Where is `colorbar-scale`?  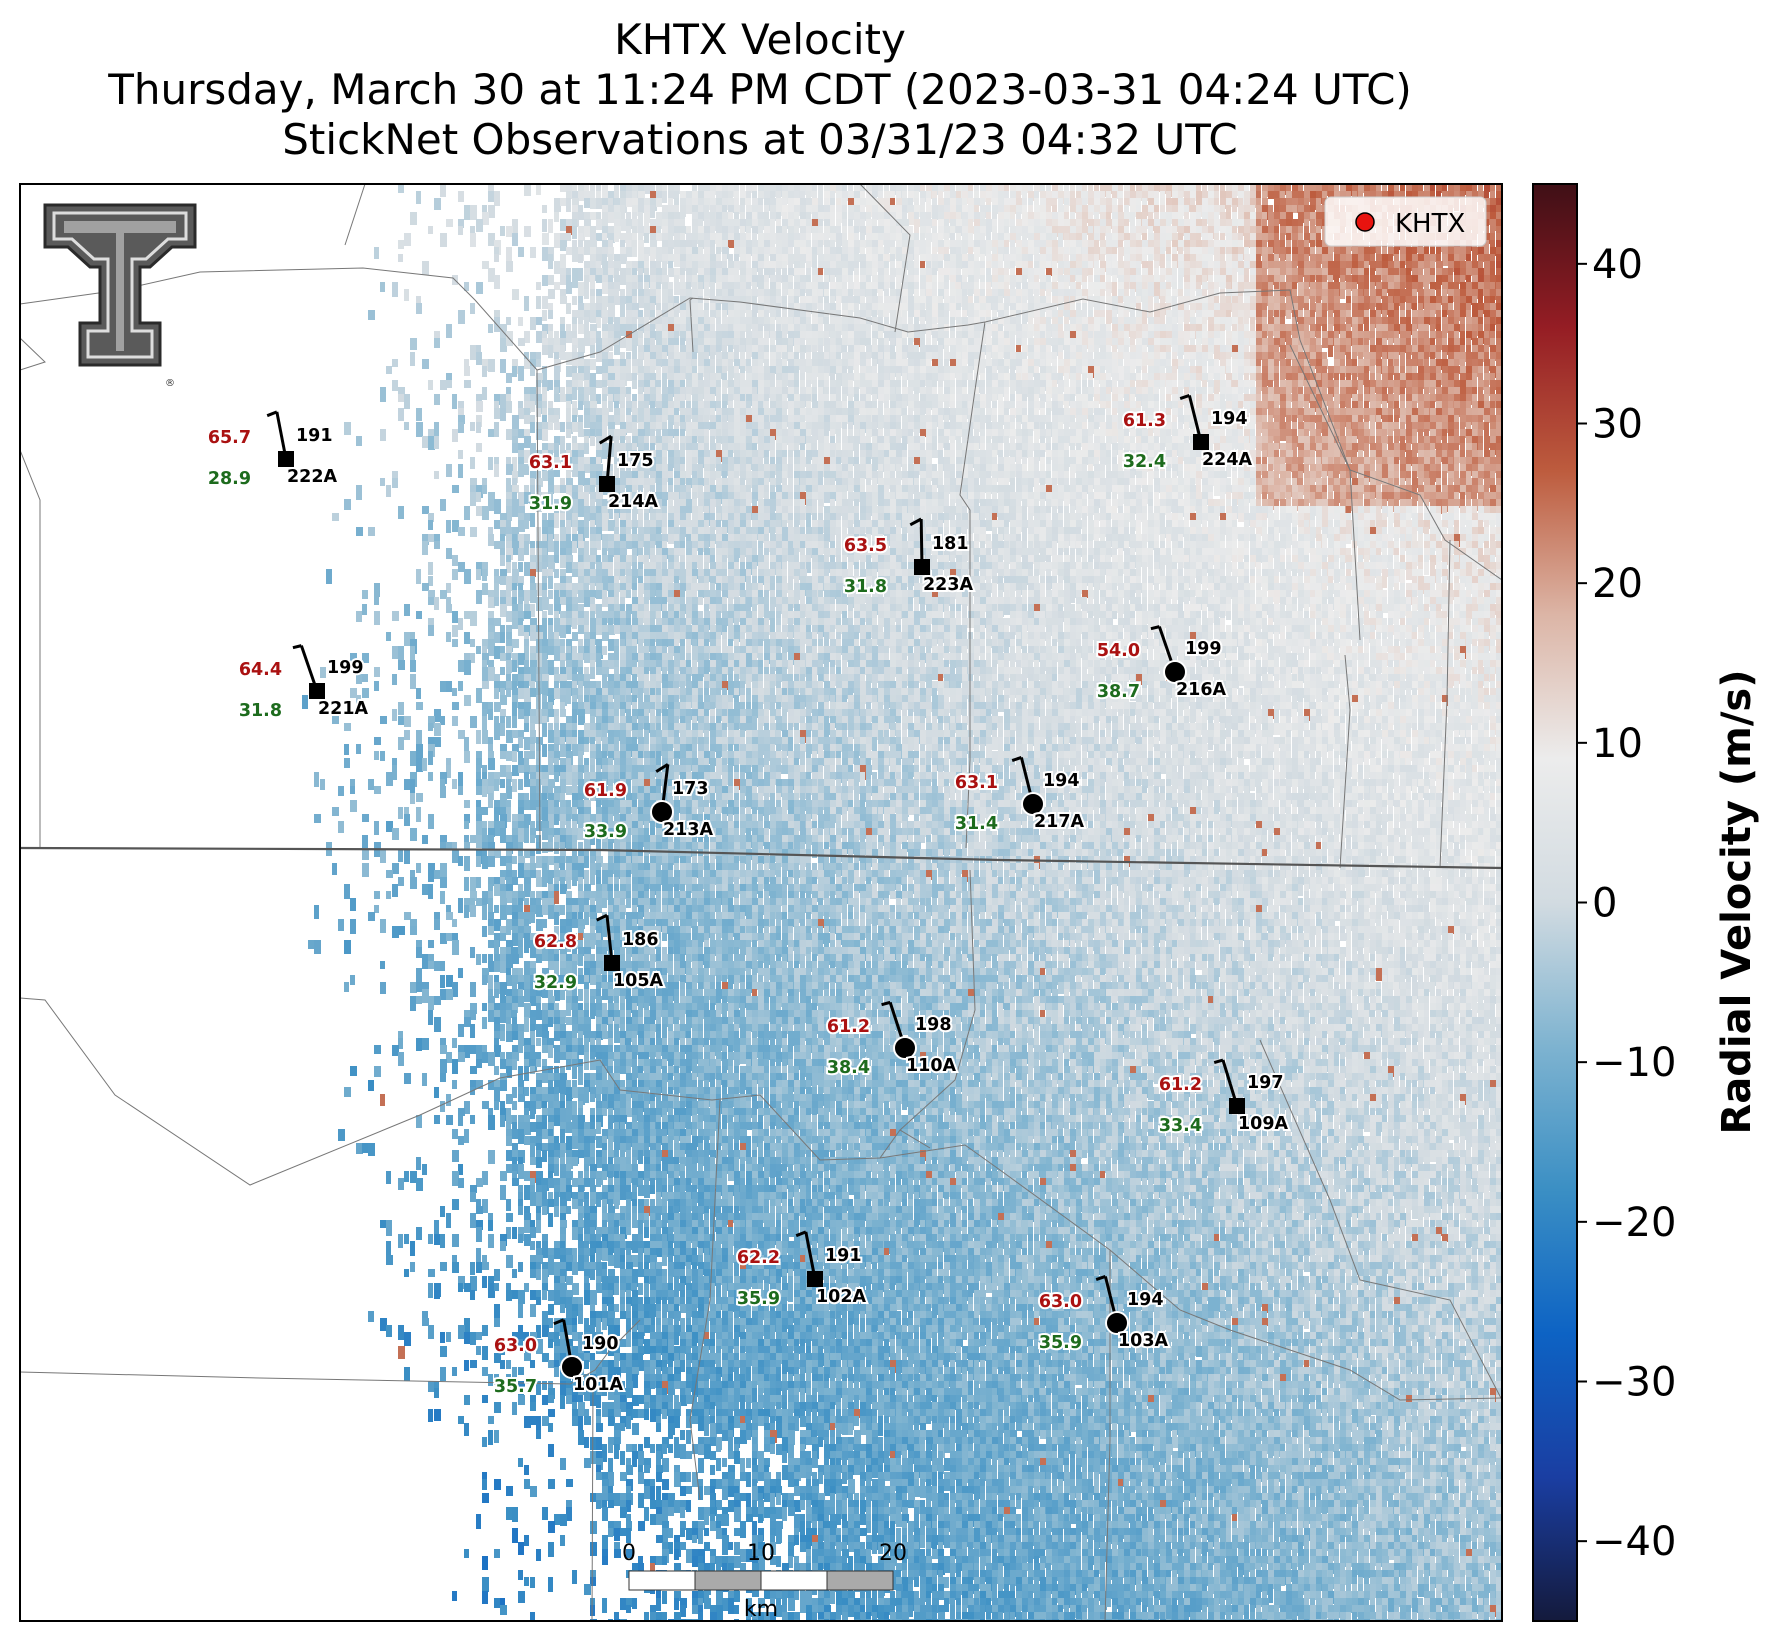
colorbar-scale is located at coordinates (1555, 902).